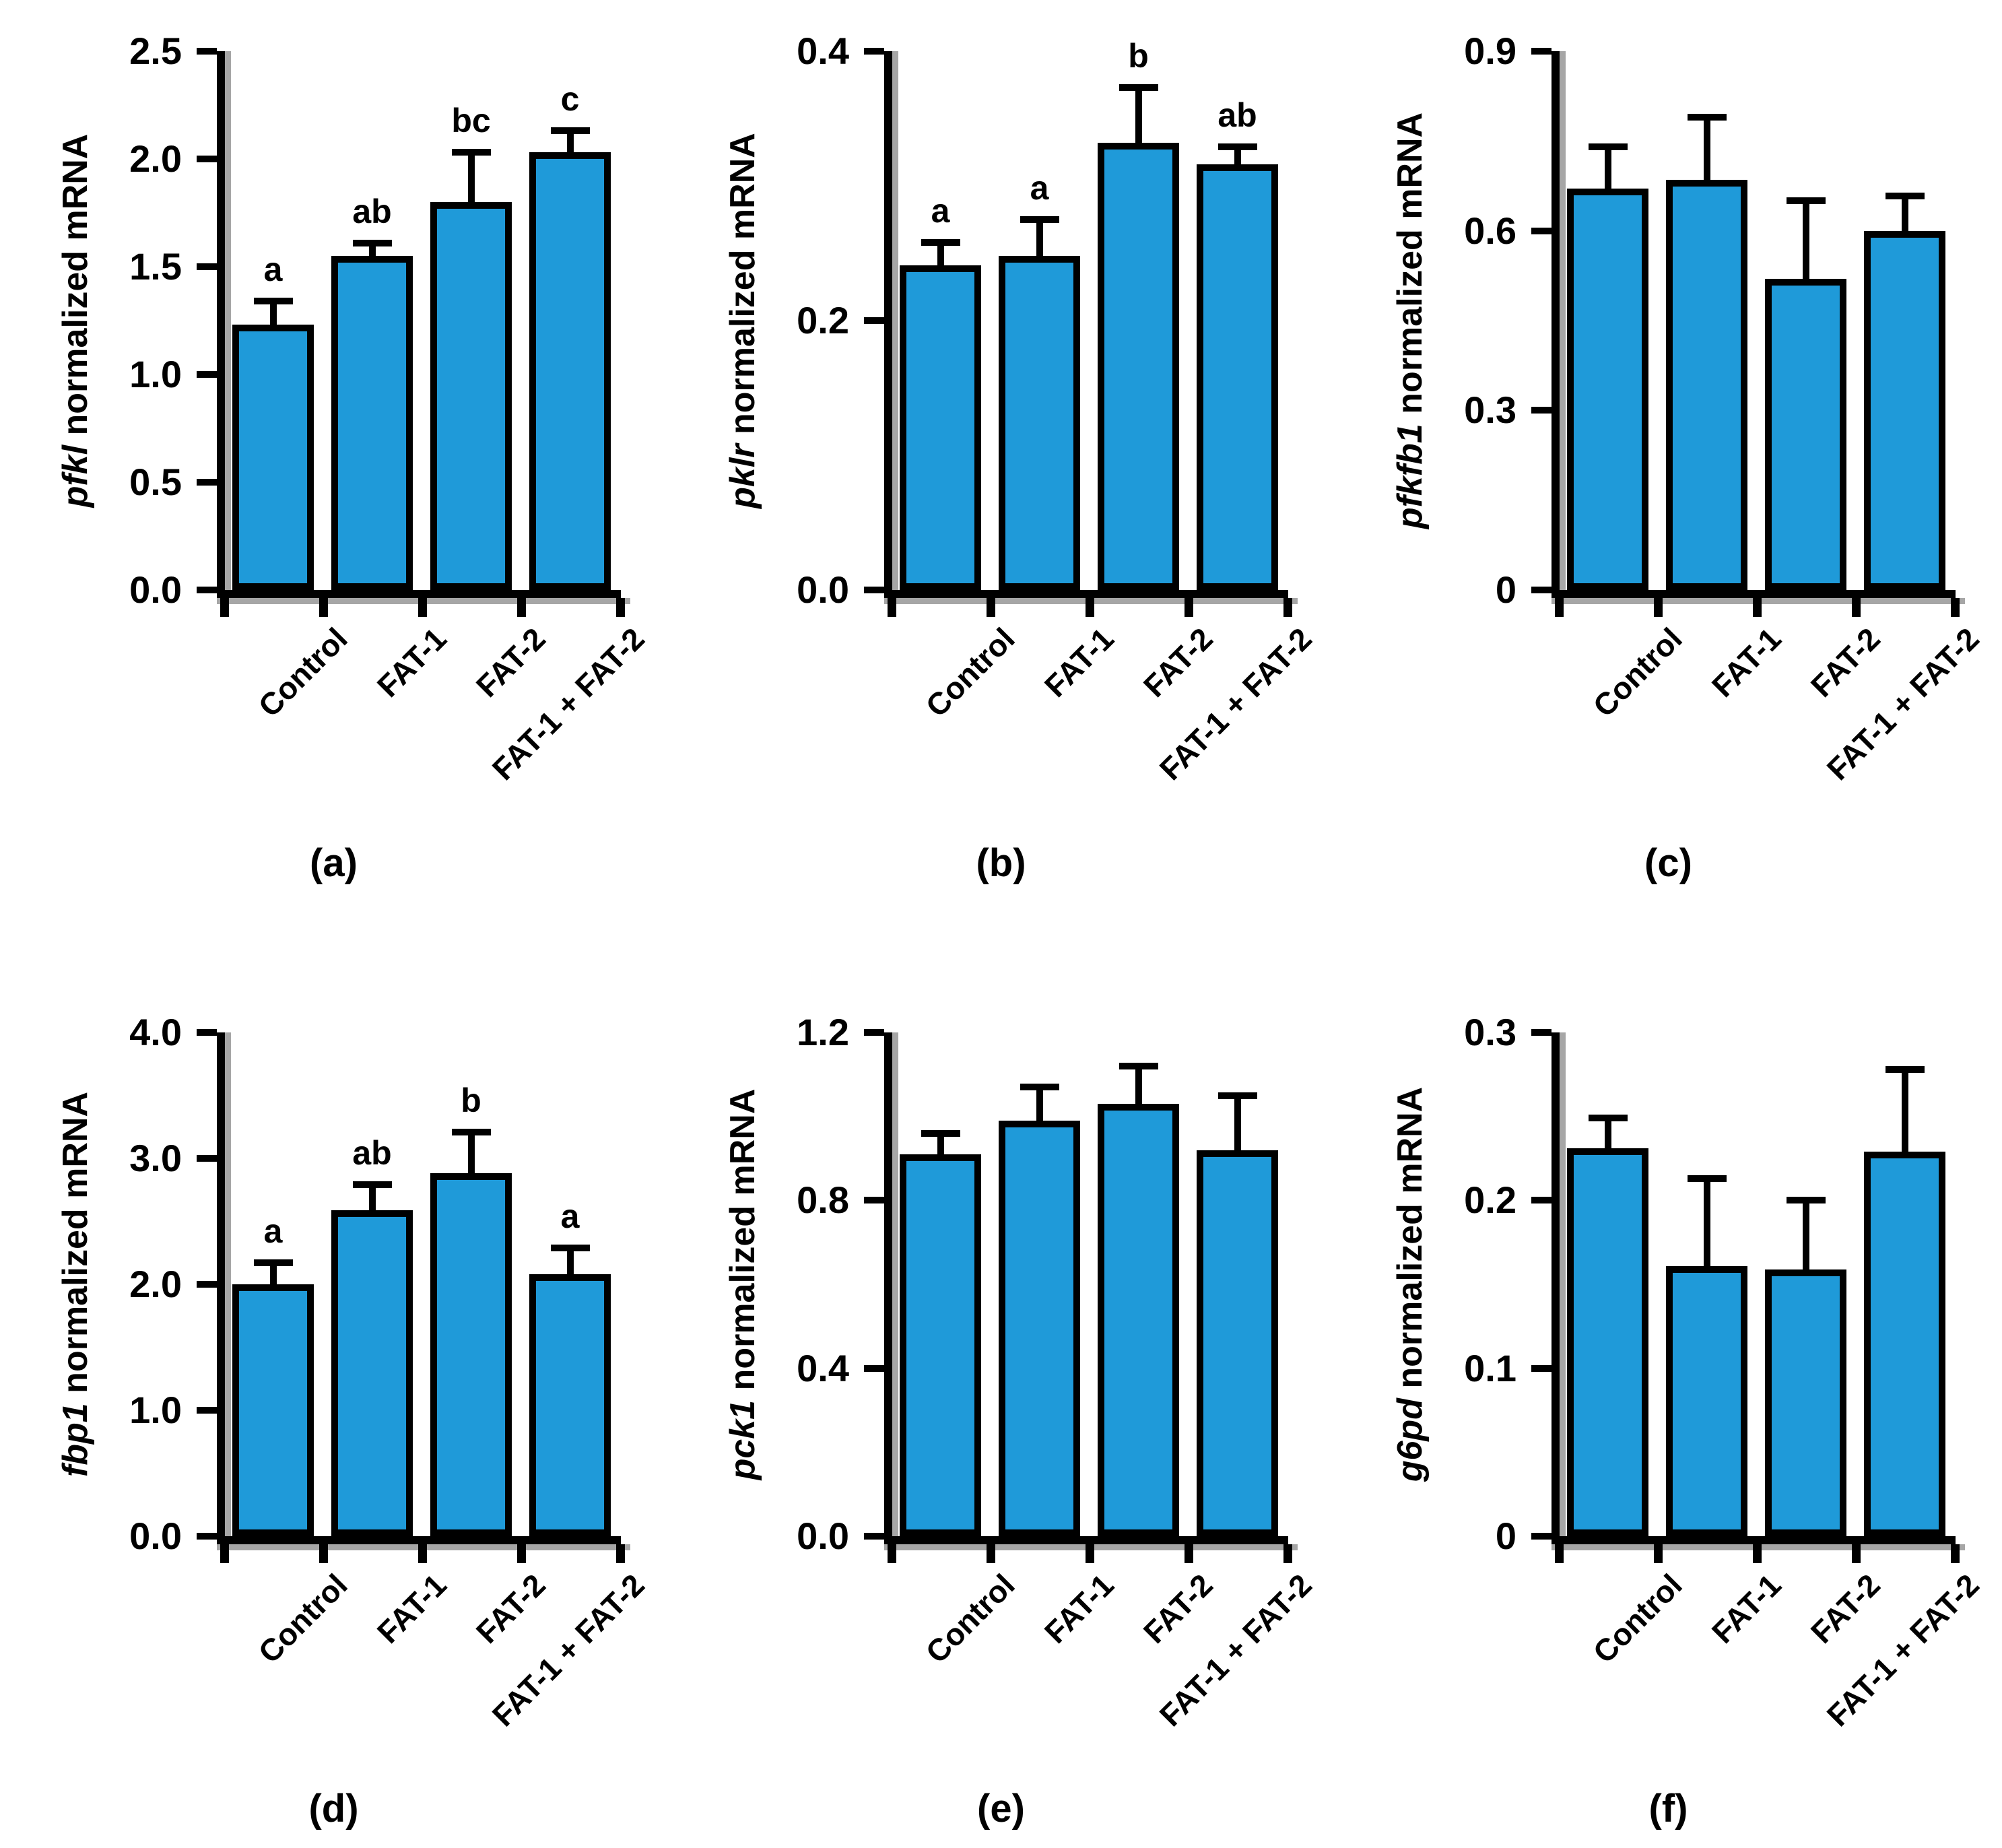 Image resolution: width=2002 pixels, height=1848 pixels. Describe the element at coordinates (1668, 1808) in the screenshot. I see `panel-letter: (f)` at that location.